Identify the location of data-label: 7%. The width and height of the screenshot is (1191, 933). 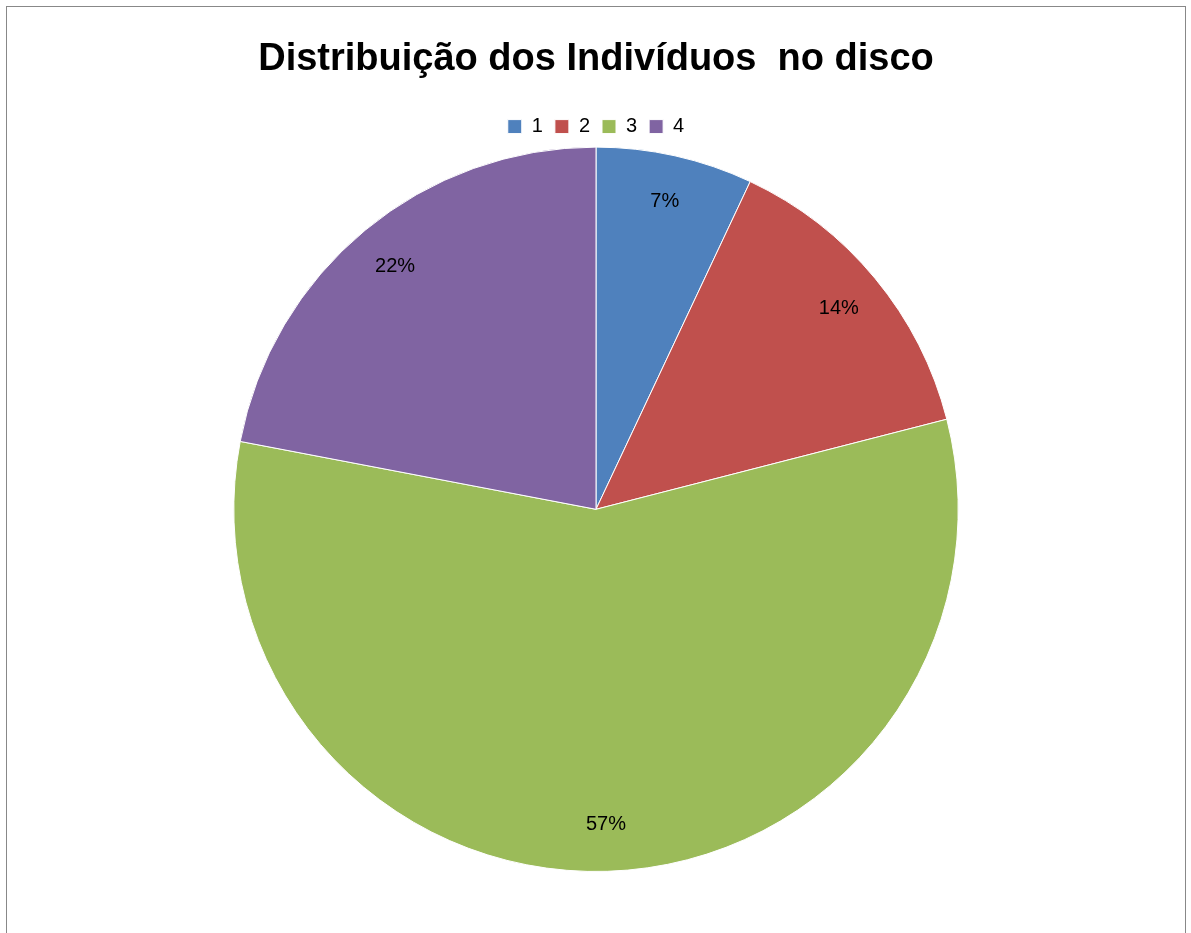
(665, 200).